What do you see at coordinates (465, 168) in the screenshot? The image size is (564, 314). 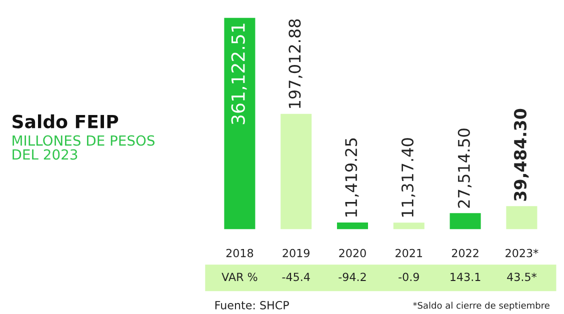 I see `data-label: 27,514.50` at bounding box center [465, 168].